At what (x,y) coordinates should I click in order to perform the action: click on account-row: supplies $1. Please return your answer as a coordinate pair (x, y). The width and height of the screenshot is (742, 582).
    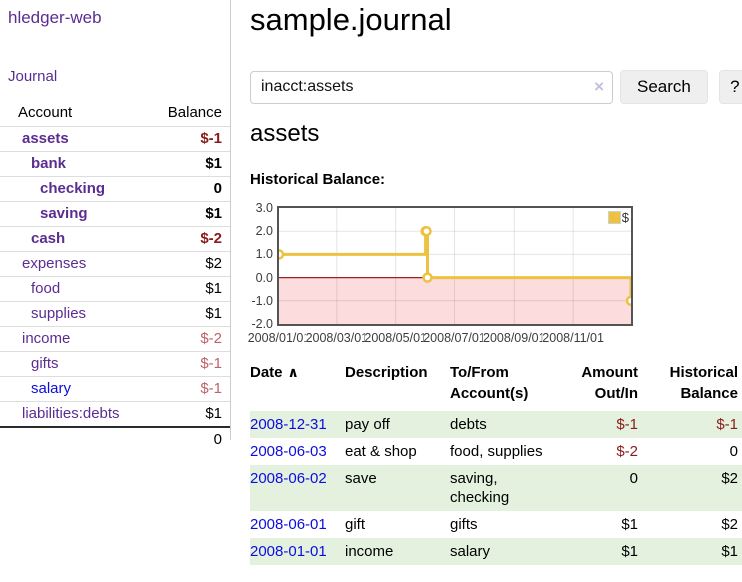
    Looking at the image, I should click on (115, 313).